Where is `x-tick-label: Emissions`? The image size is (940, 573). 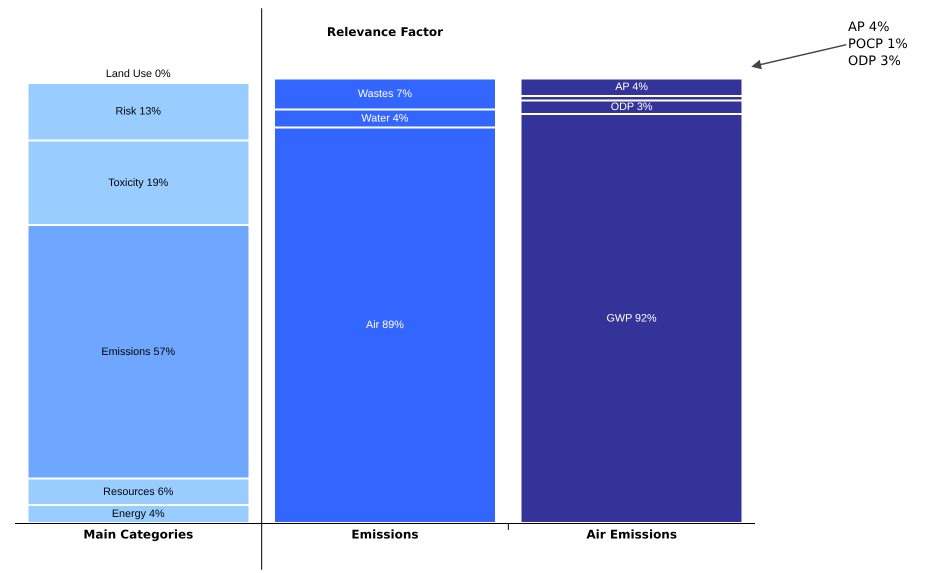 x-tick-label: Emissions is located at coordinates (385, 534).